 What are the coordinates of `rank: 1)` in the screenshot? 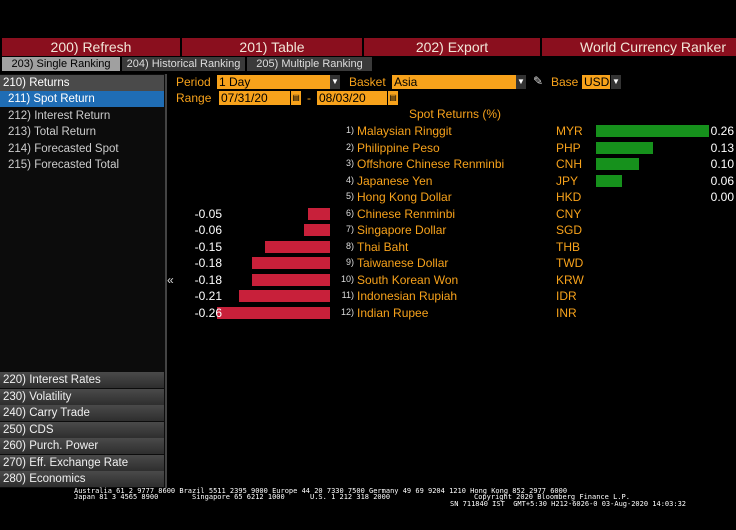 It's located at (349, 130).